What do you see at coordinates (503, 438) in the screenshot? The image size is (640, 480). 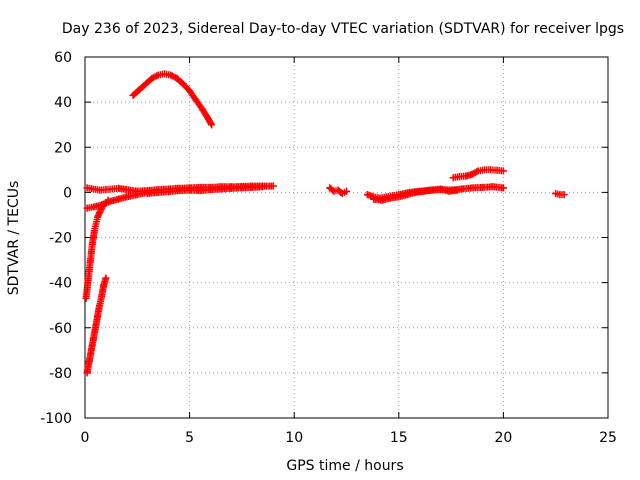 I see `x-tick-label: 20` at bounding box center [503, 438].